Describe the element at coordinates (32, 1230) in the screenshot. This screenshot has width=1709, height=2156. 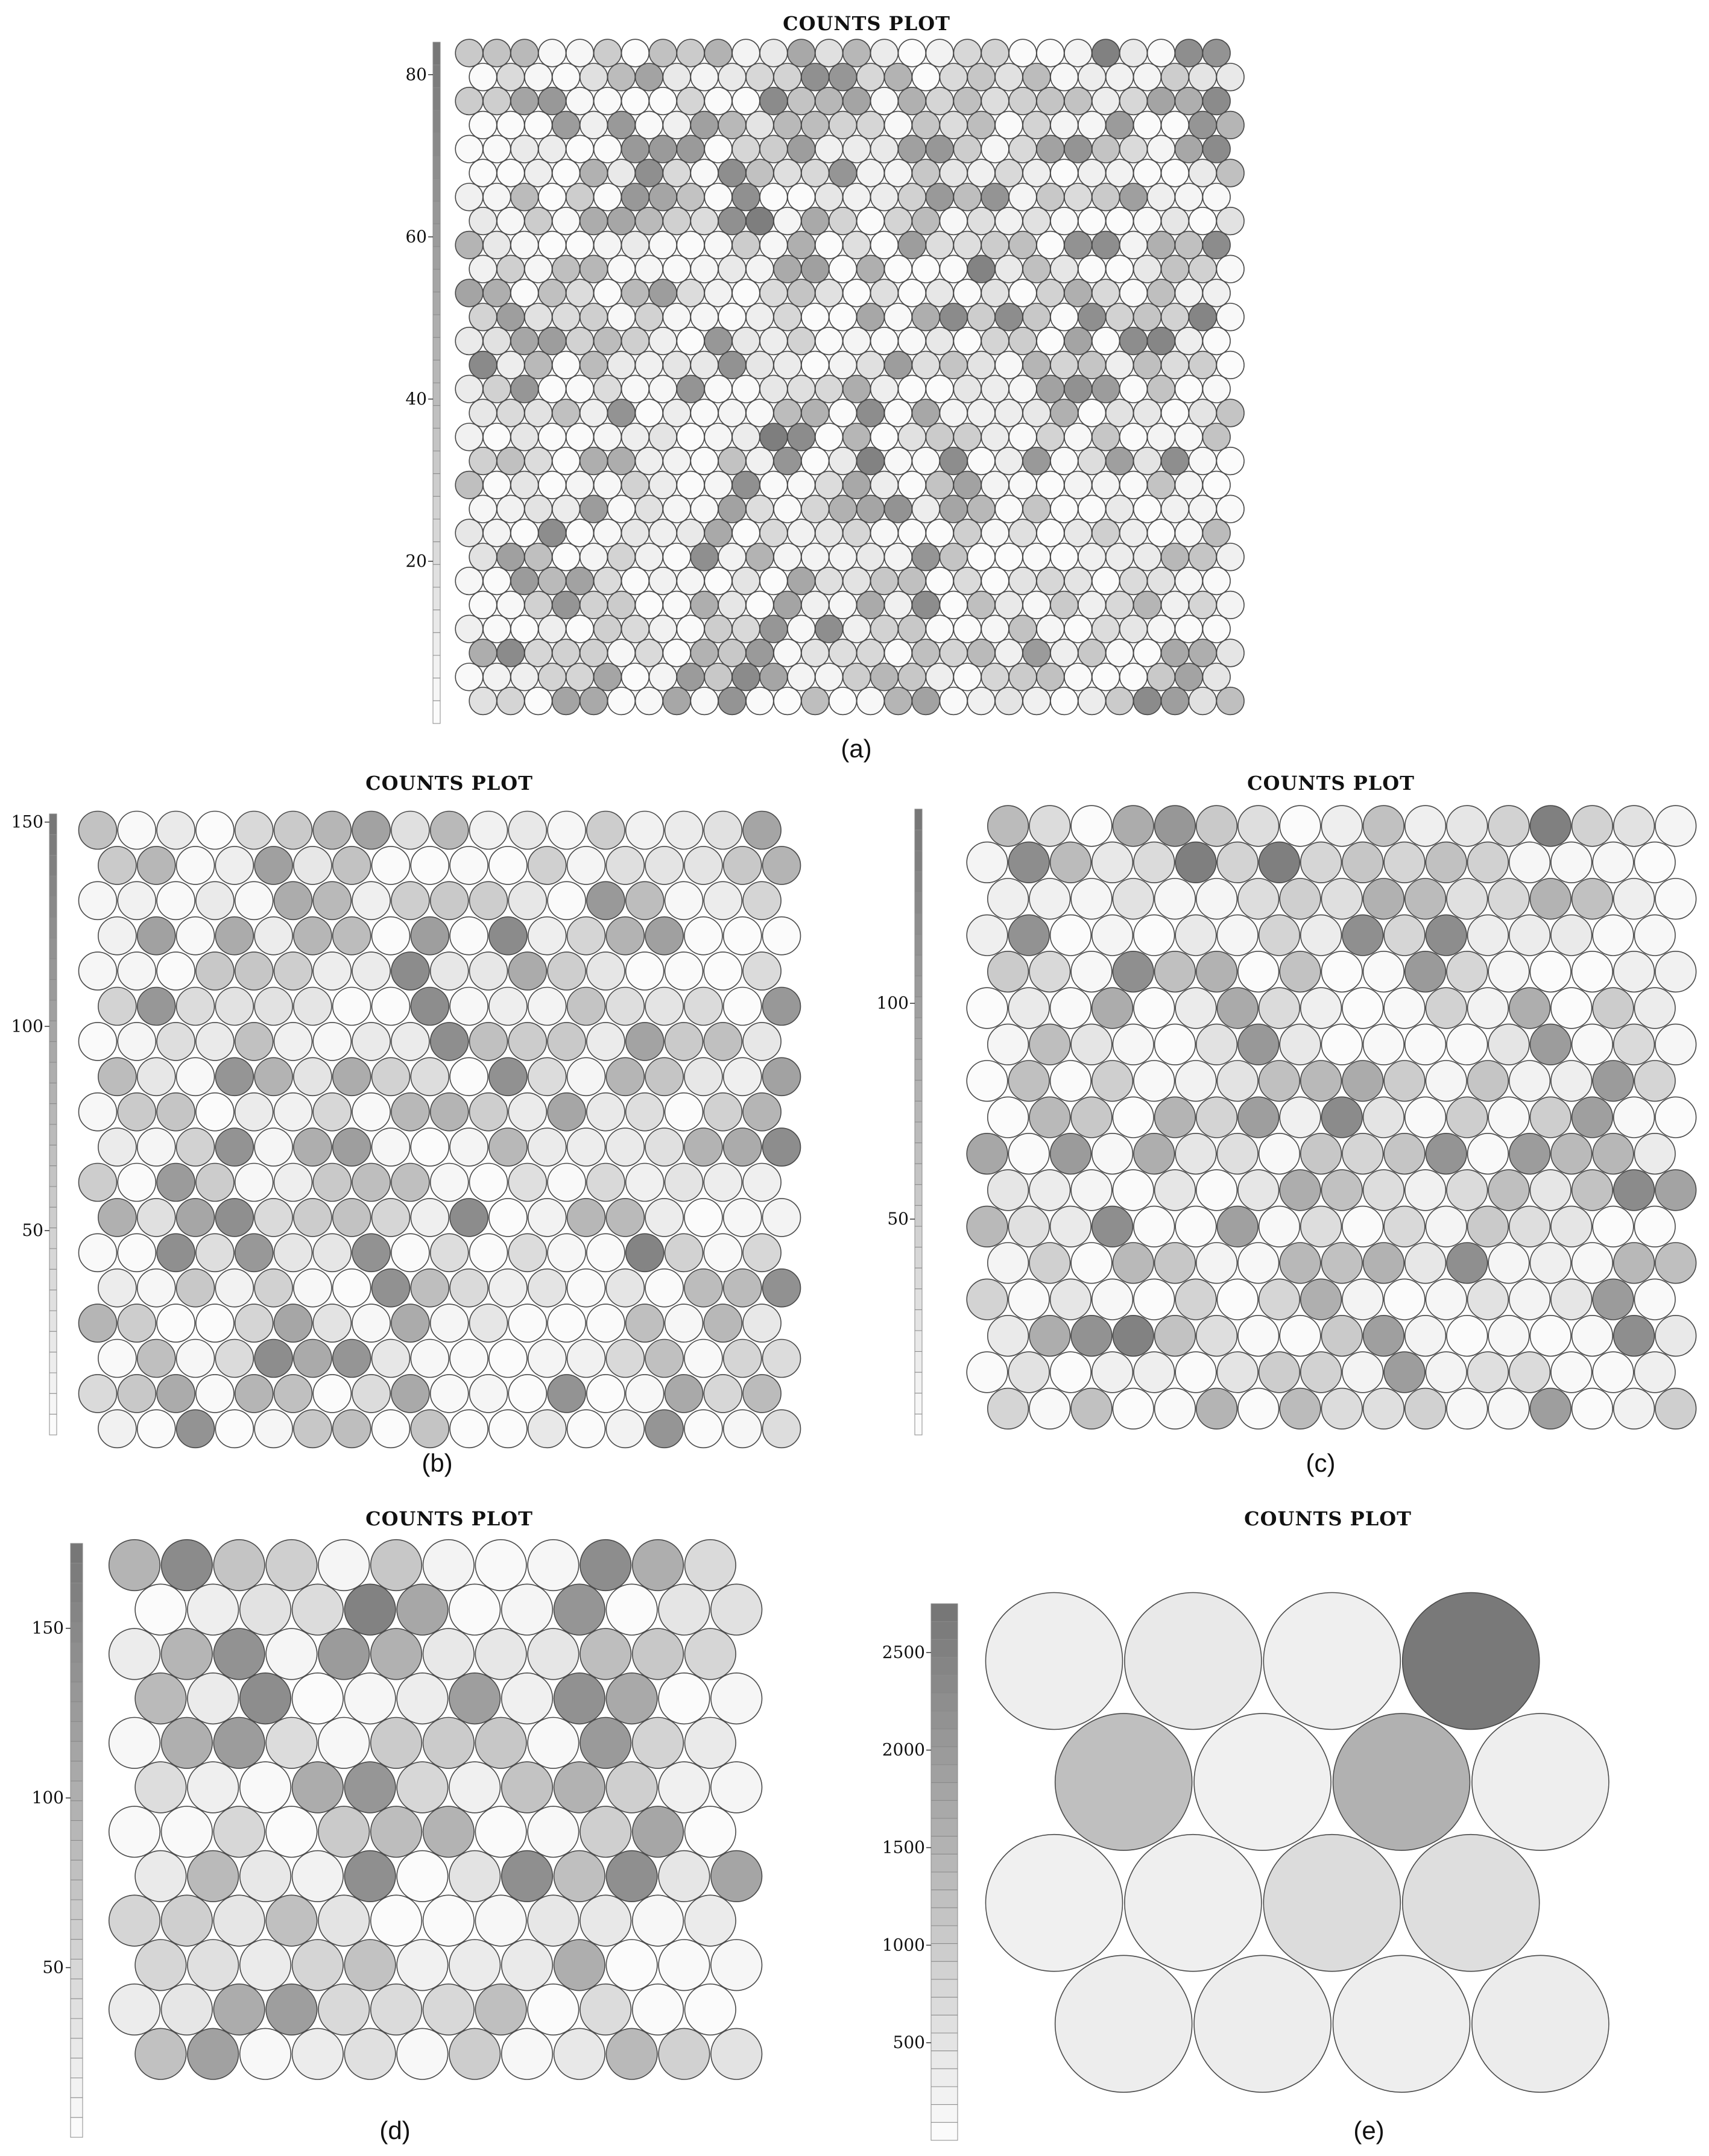
I see `colorbar-tick-label: 50` at that location.